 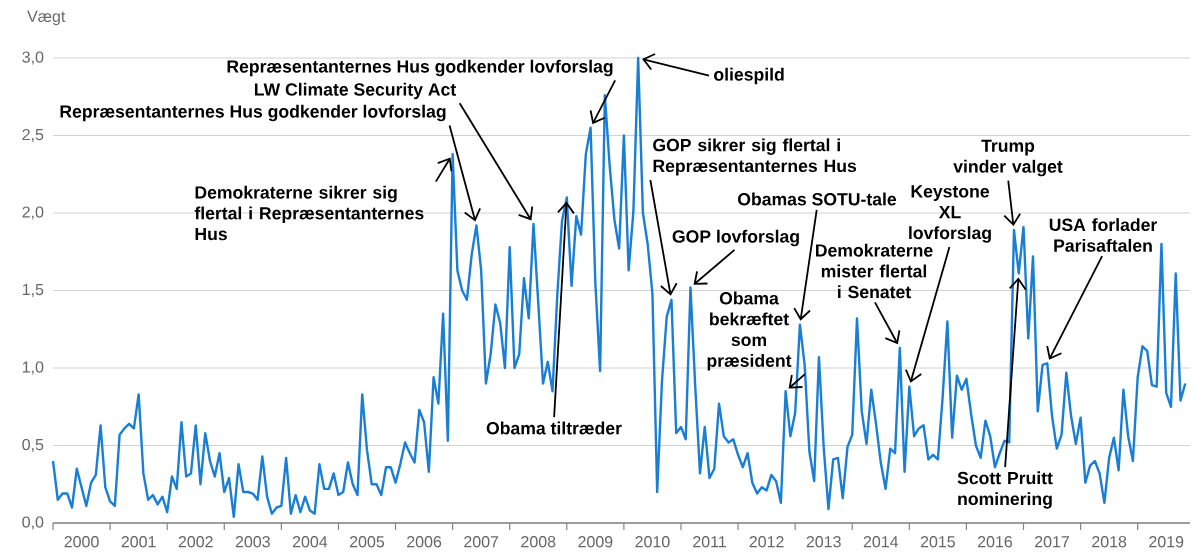 What do you see at coordinates (749, 331) in the screenshot?
I see `annotation: Obama bekræftet som præsident` at bounding box center [749, 331].